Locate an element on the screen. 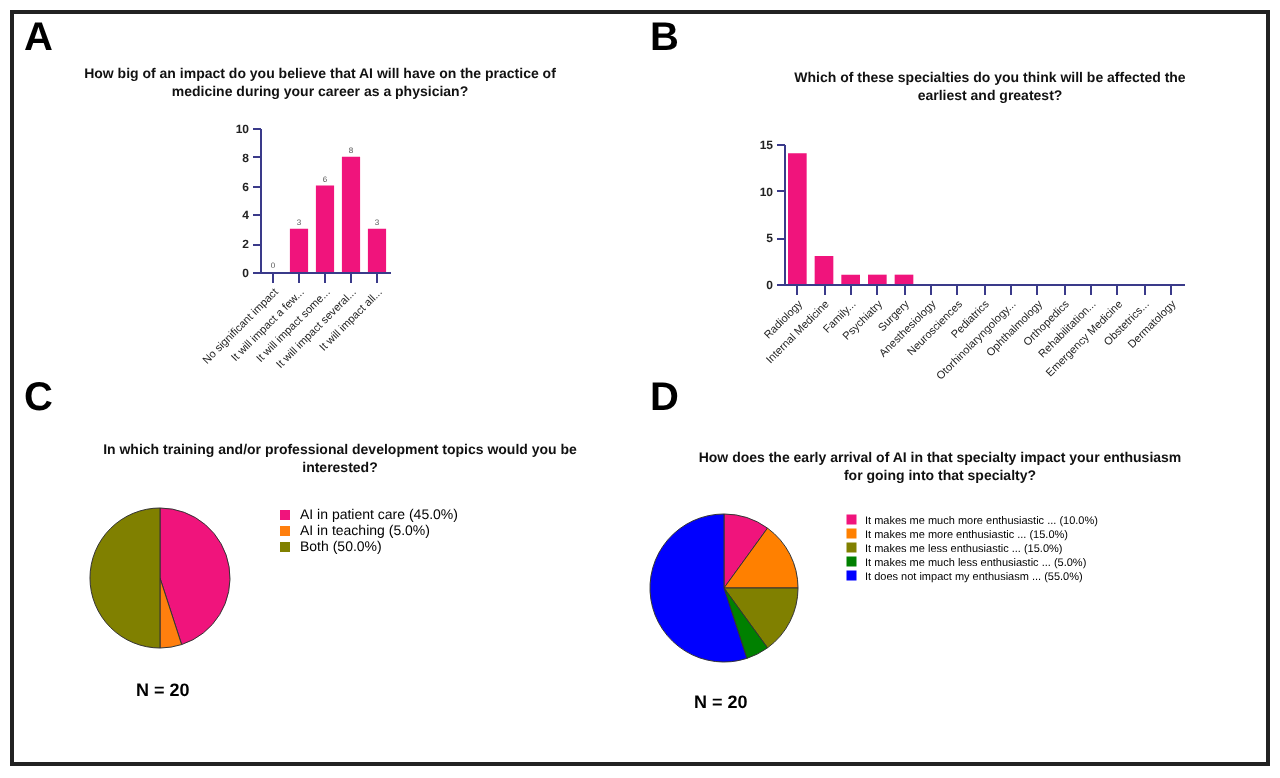 This screenshot has height=778, width=1280. text: B is located at coordinates (664, 38).